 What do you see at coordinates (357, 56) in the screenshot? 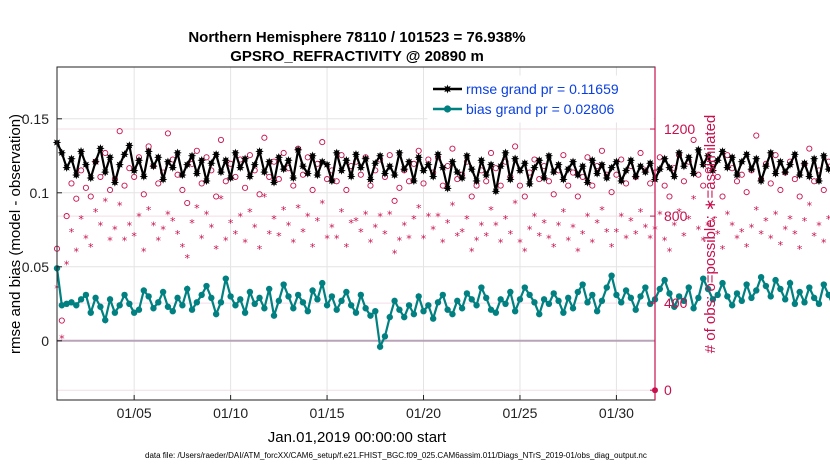
I see `chart-subtitle: GPSRO_REFRACTIVITY @ 20890 m` at bounding box center [357, 56].